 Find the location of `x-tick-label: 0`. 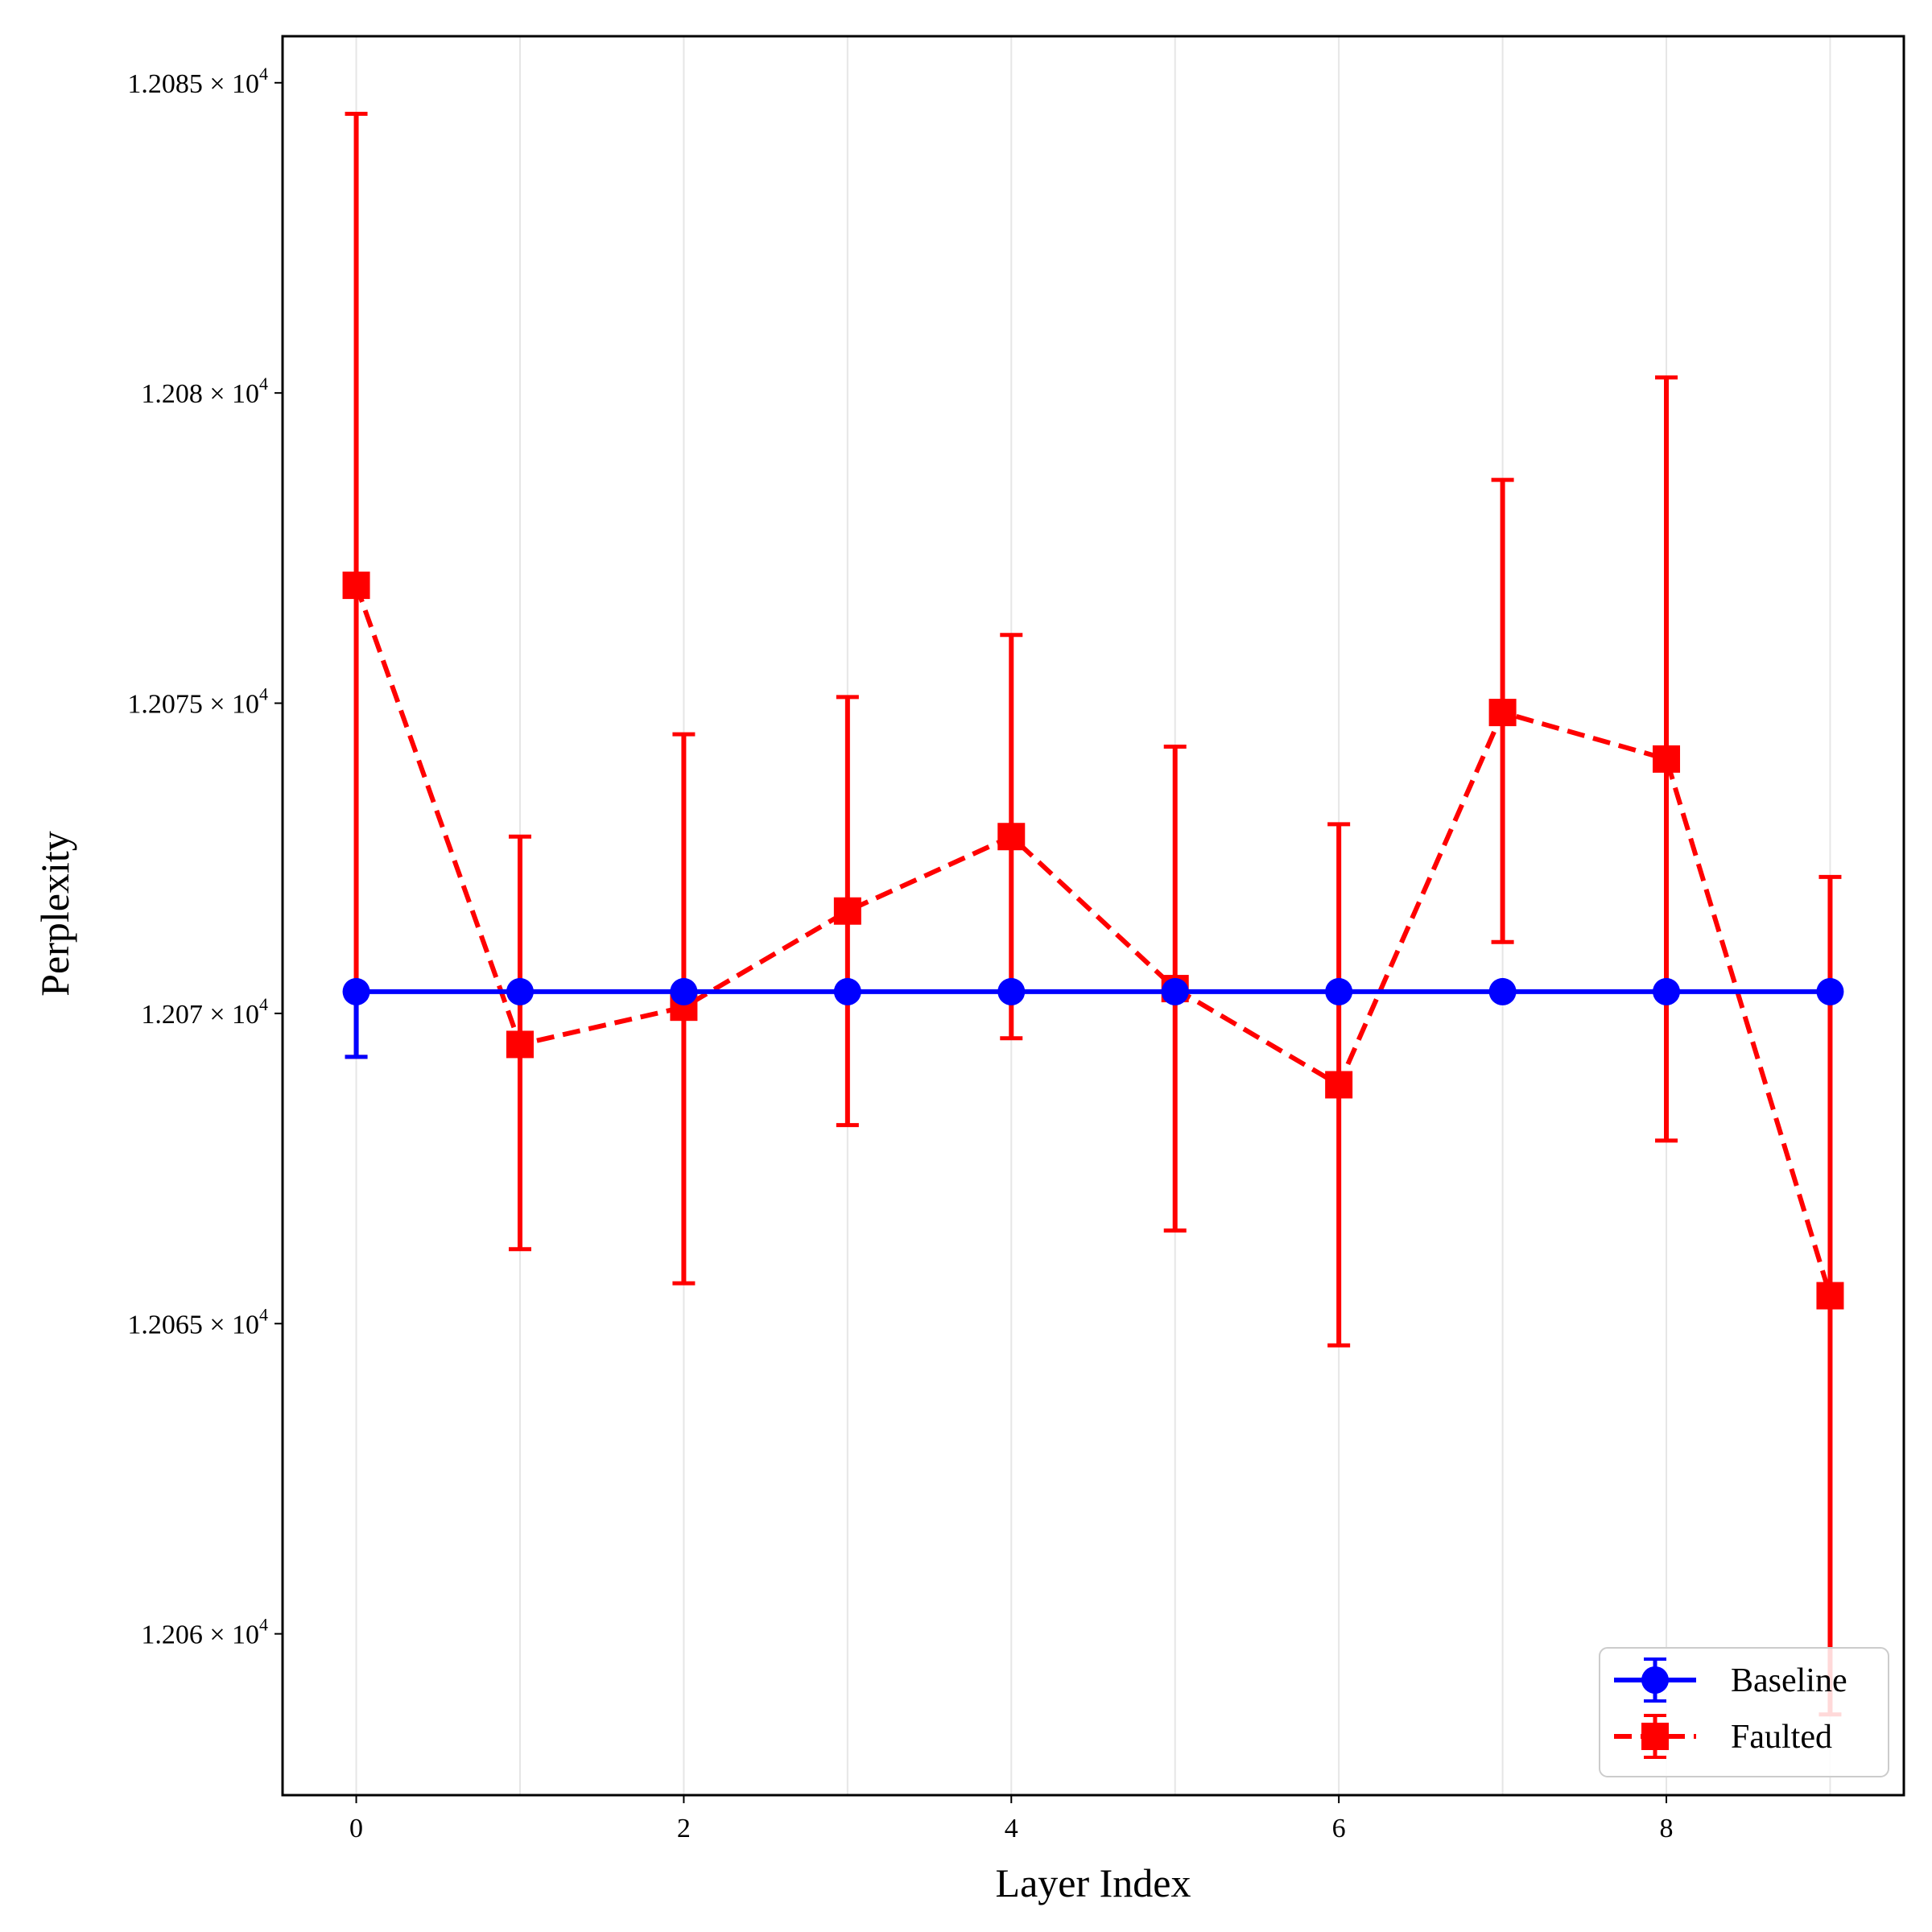

x-tick-label: 0 is located at coordinates (356, 1828).